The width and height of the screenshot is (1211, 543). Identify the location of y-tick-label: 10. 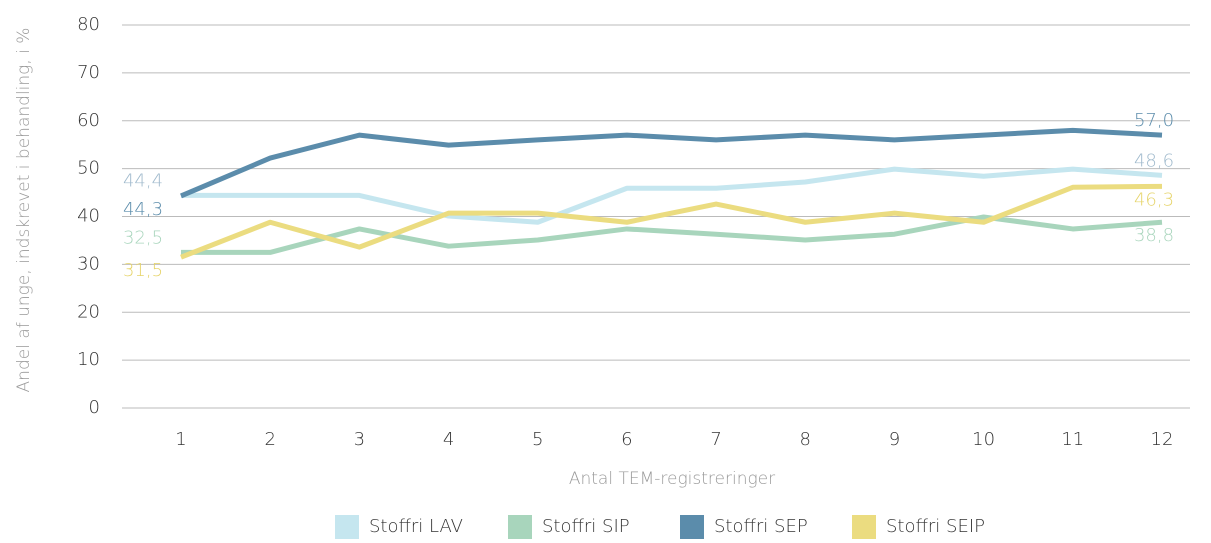
(88, 359).